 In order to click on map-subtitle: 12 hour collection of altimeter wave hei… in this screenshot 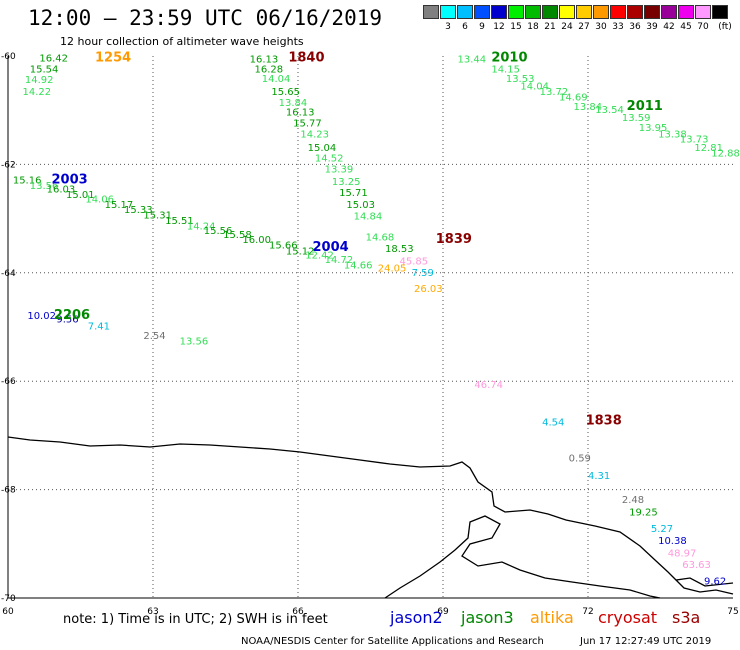, I will do `click(182, 41)`.